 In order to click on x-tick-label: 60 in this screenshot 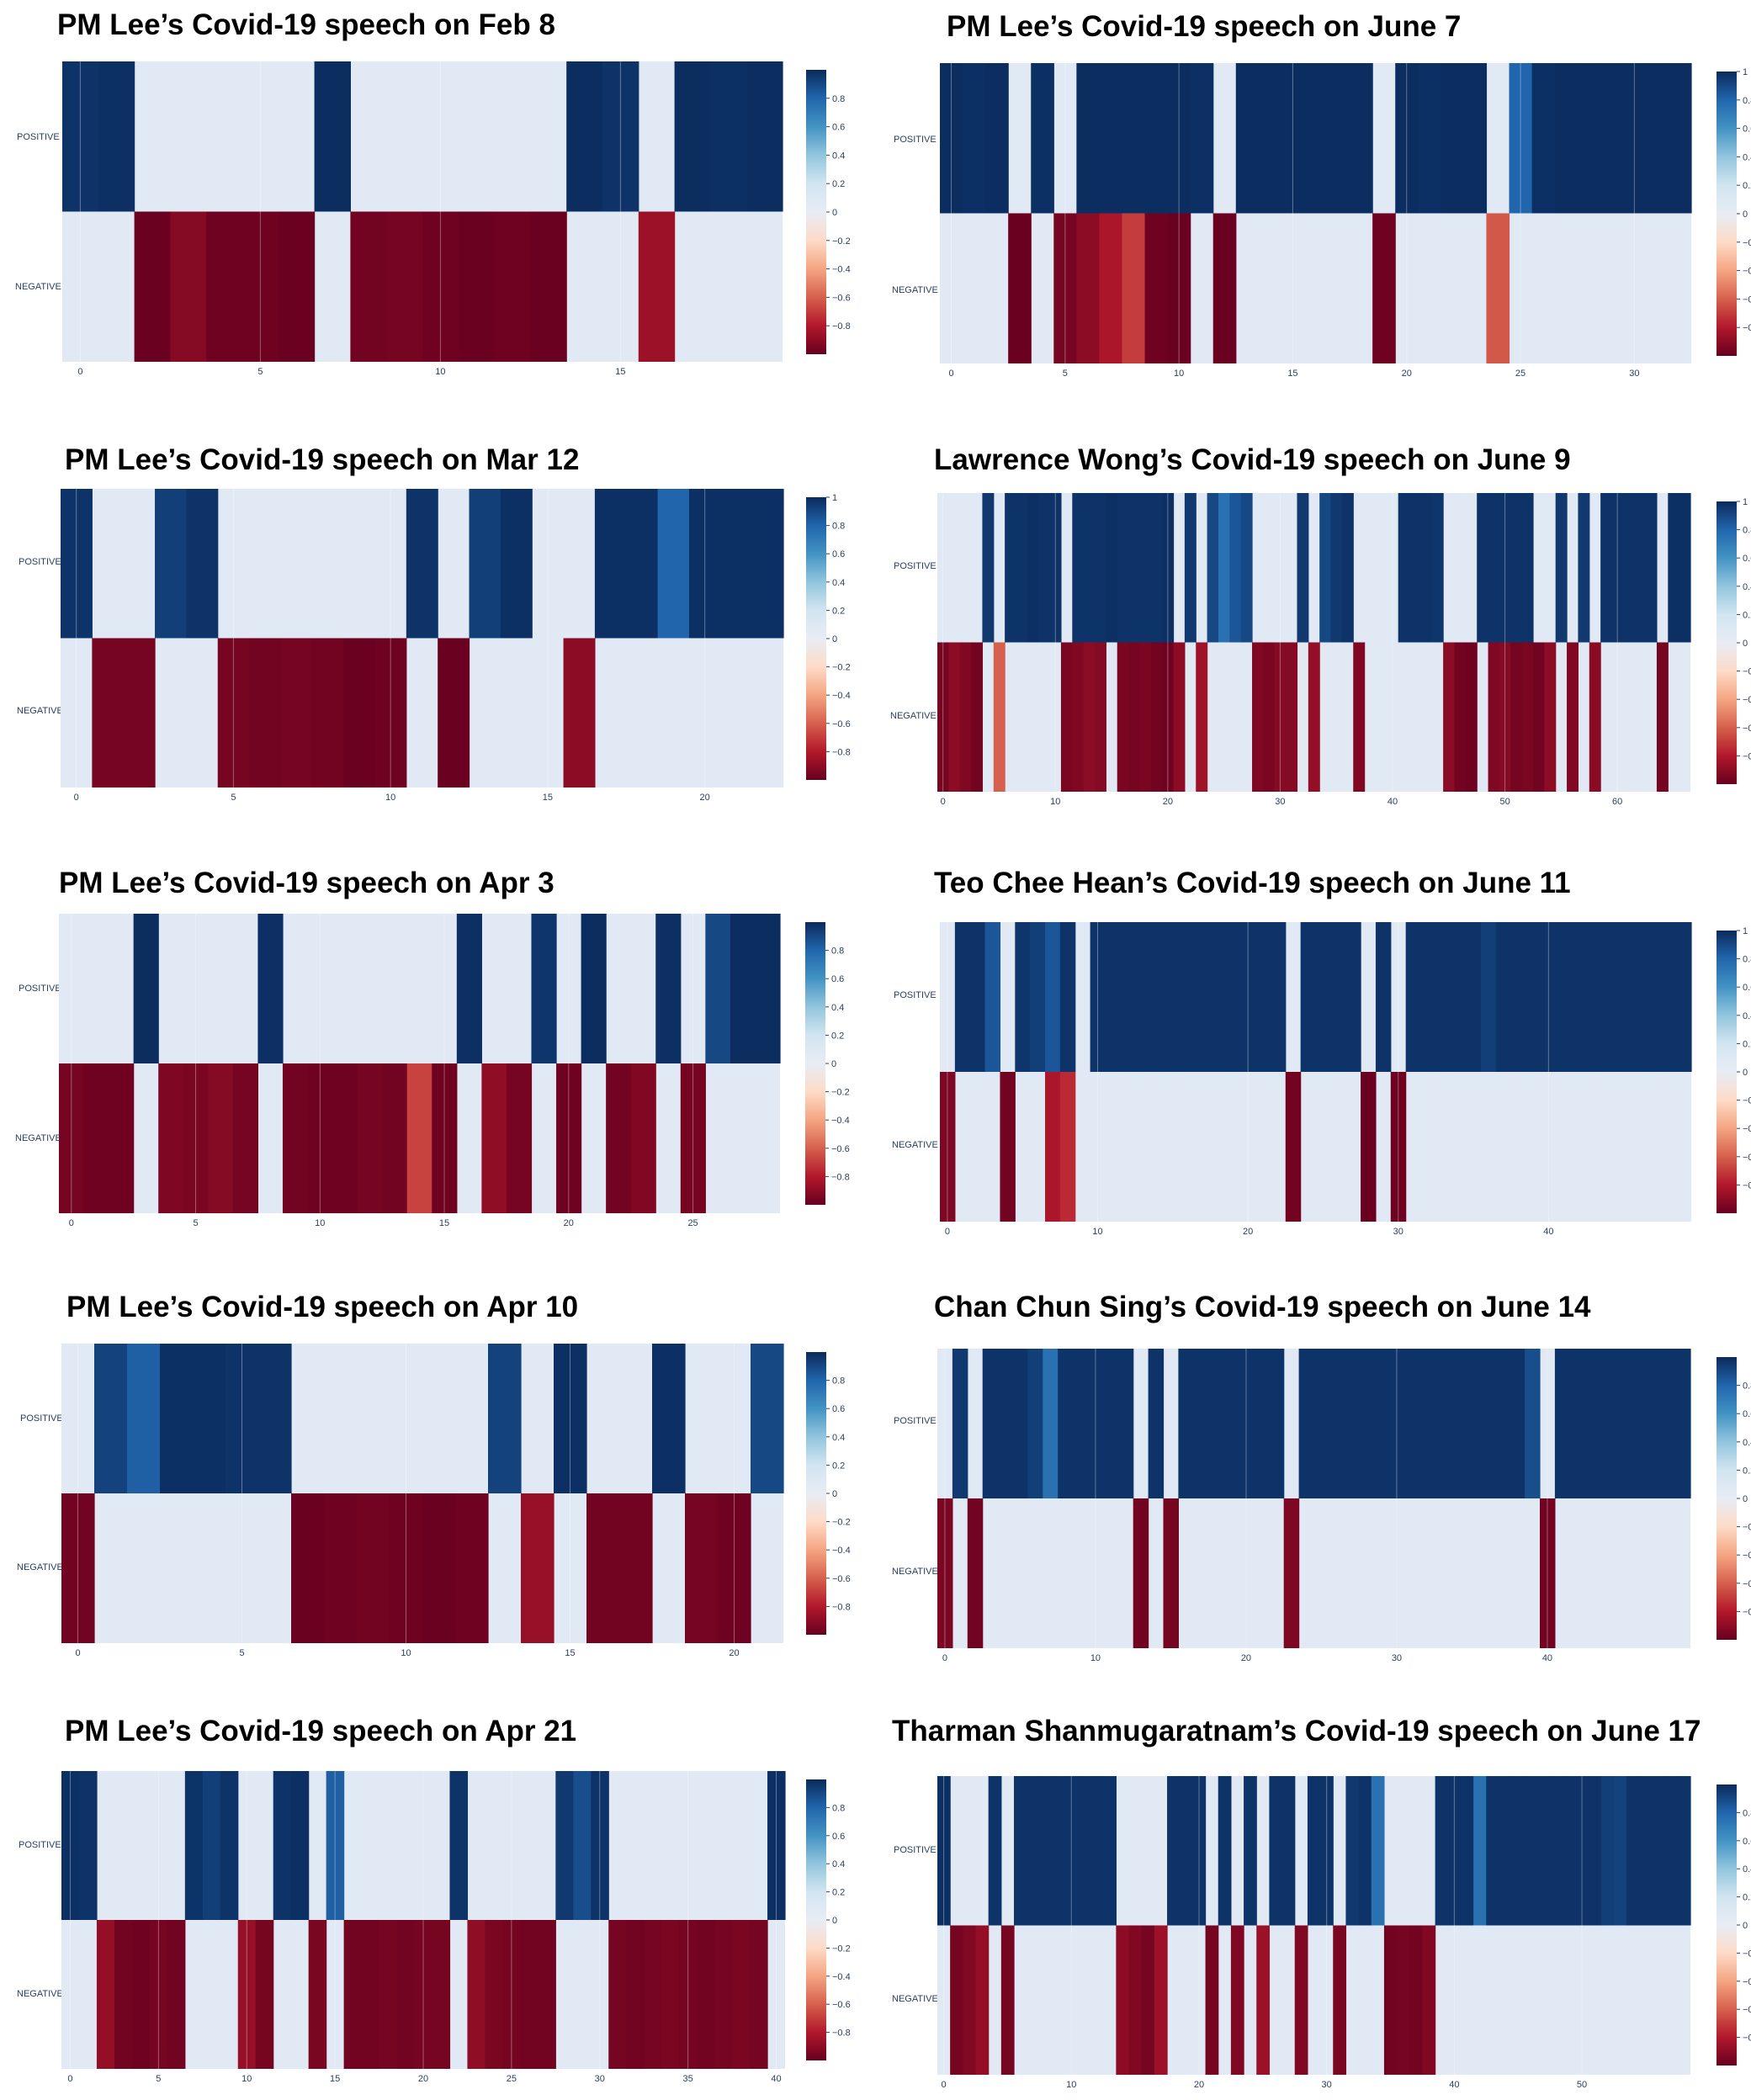, I will do `click(1617, 802)`.